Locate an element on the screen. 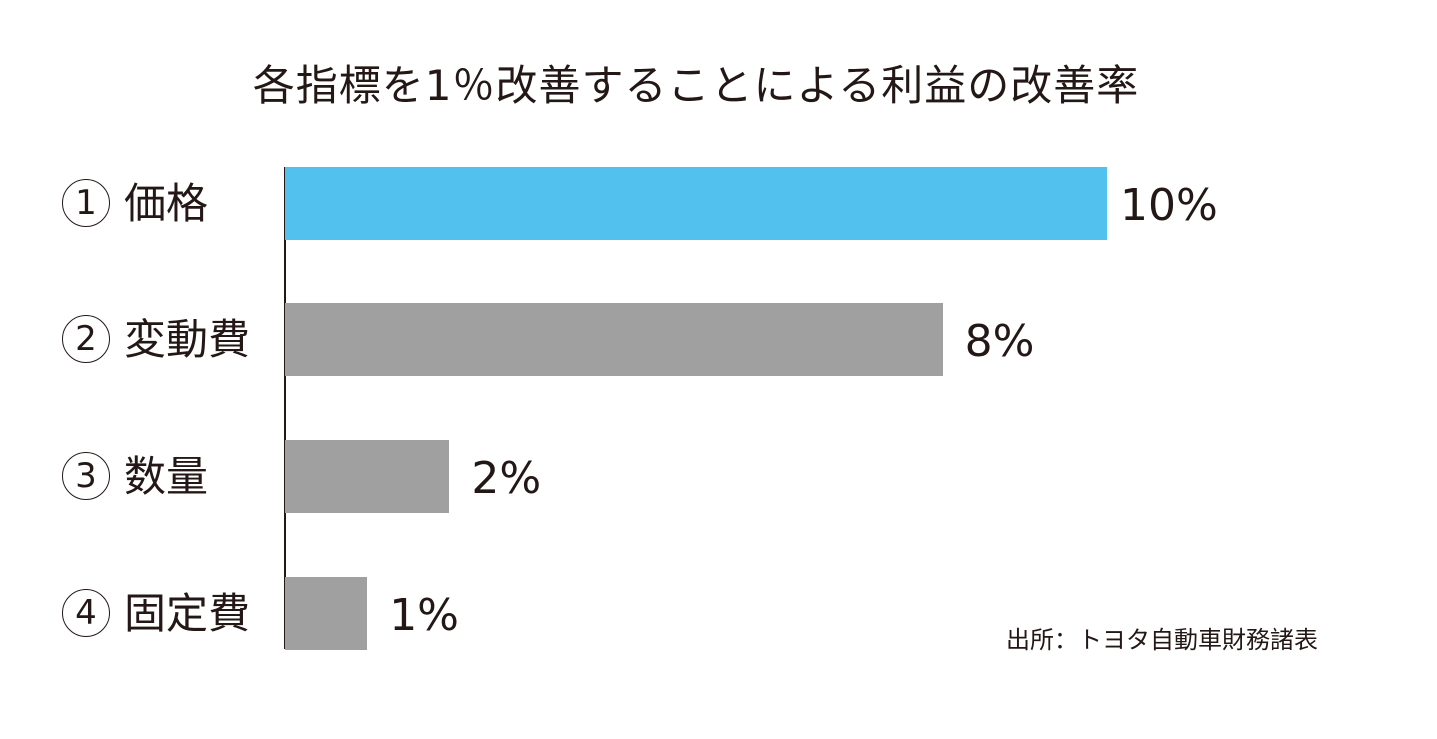 The image size is (1437, 739). y-axis-line is located at coordinates (285, 408).